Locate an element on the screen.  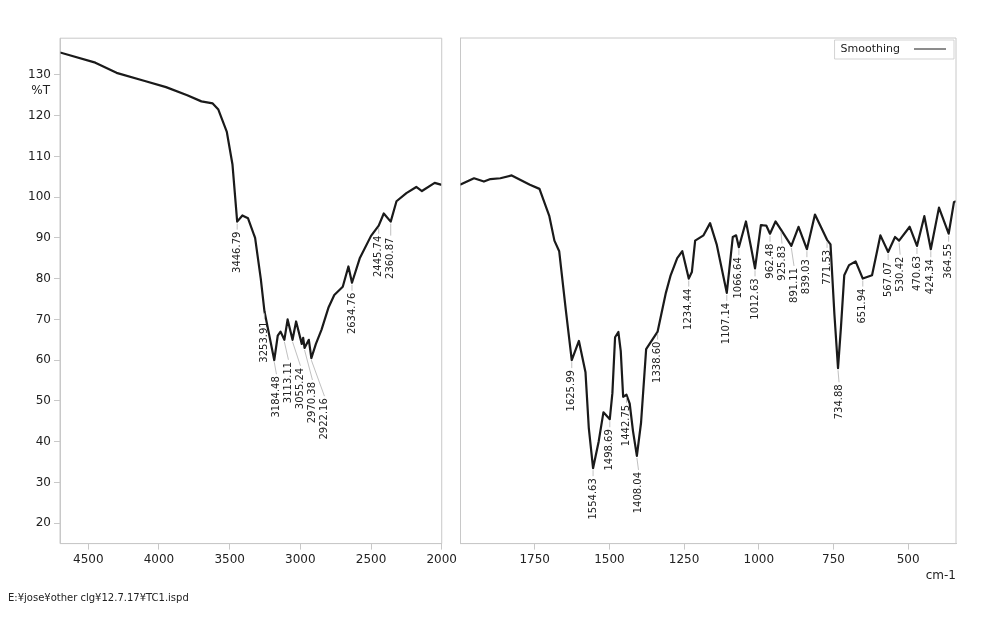
annotation: 470.63 is located at coordinates (916, 273).